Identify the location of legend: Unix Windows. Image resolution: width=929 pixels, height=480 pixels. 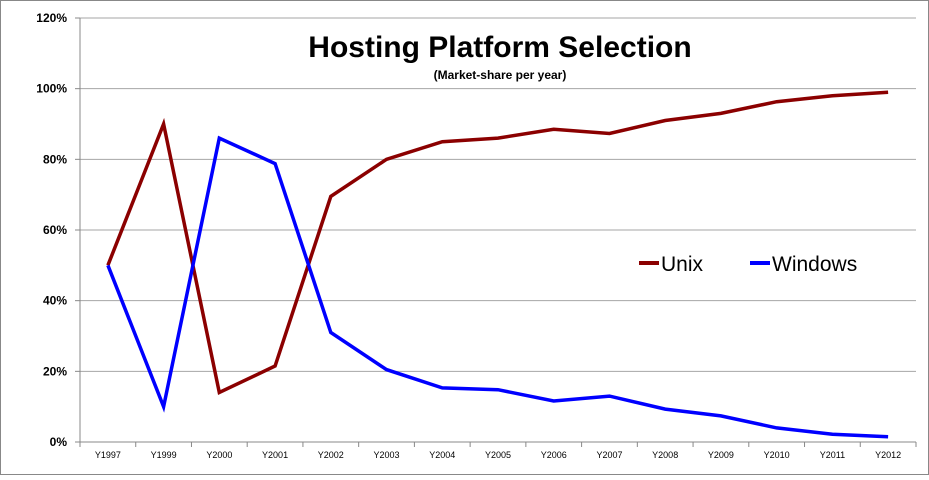
(748, 264).